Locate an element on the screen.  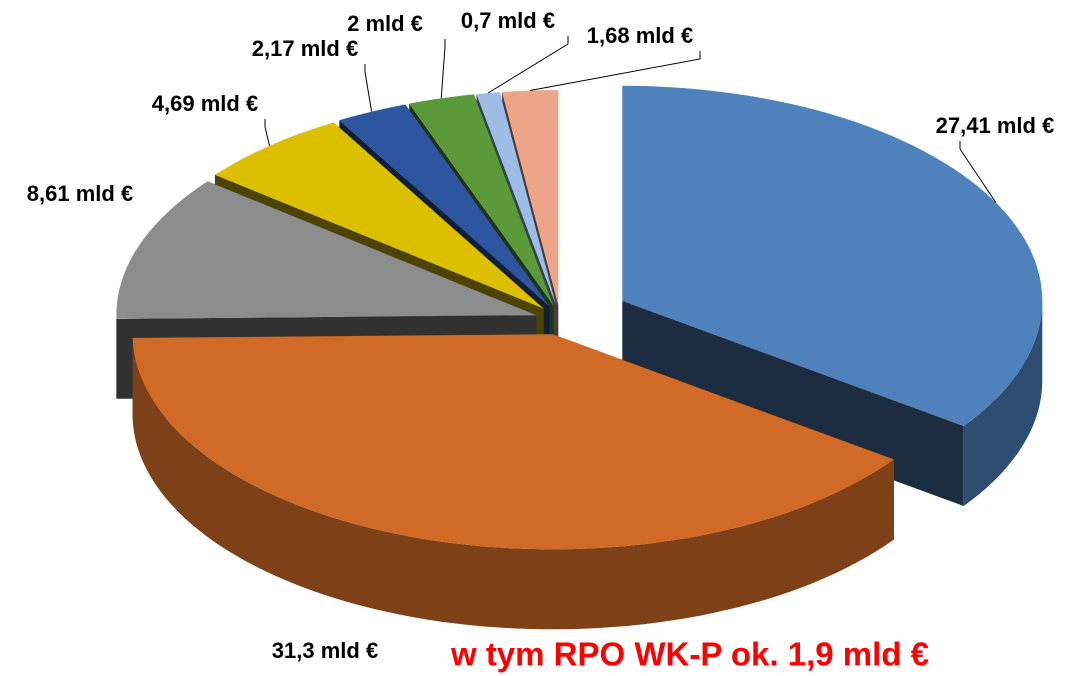
slice-wall is located at coordinates (1003, 403).